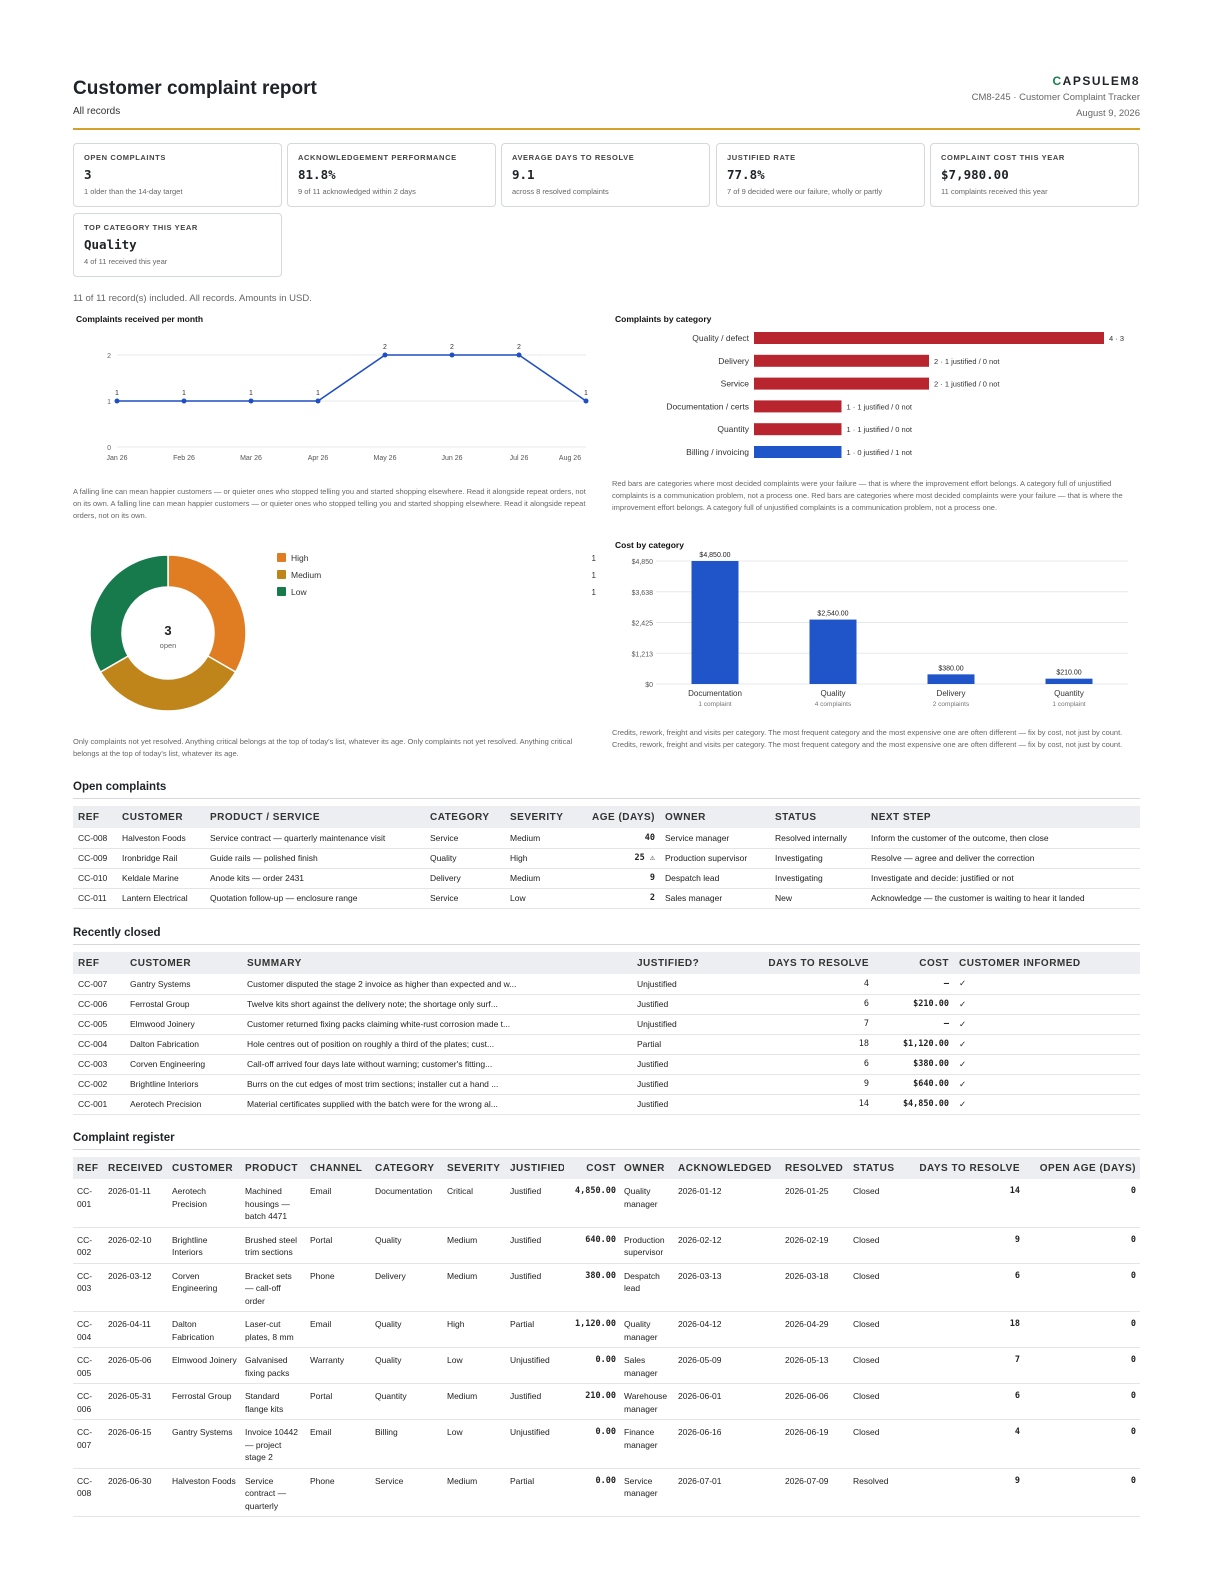 The width and height of the screenshot is (1224, 1584). I want to click on cell-age: 9, so click(612, 878).